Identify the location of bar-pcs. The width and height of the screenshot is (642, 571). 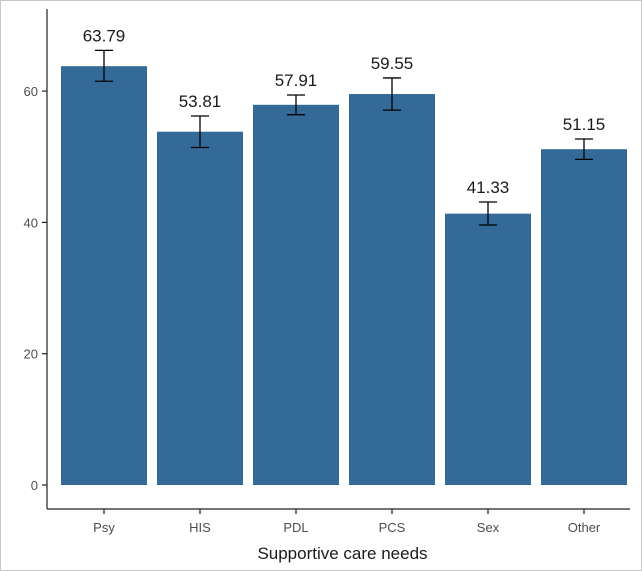
(392, 290).